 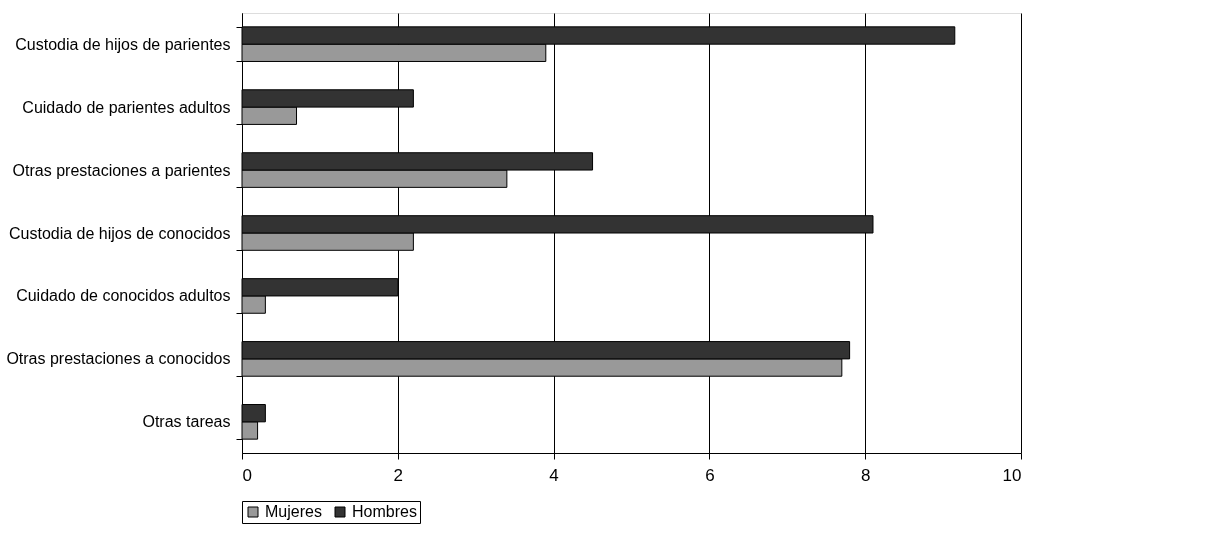 What do you see at coordinates (865, 475) in the screenshot?
I see `x-tick-label: 8` at bounding box center [865, 475].